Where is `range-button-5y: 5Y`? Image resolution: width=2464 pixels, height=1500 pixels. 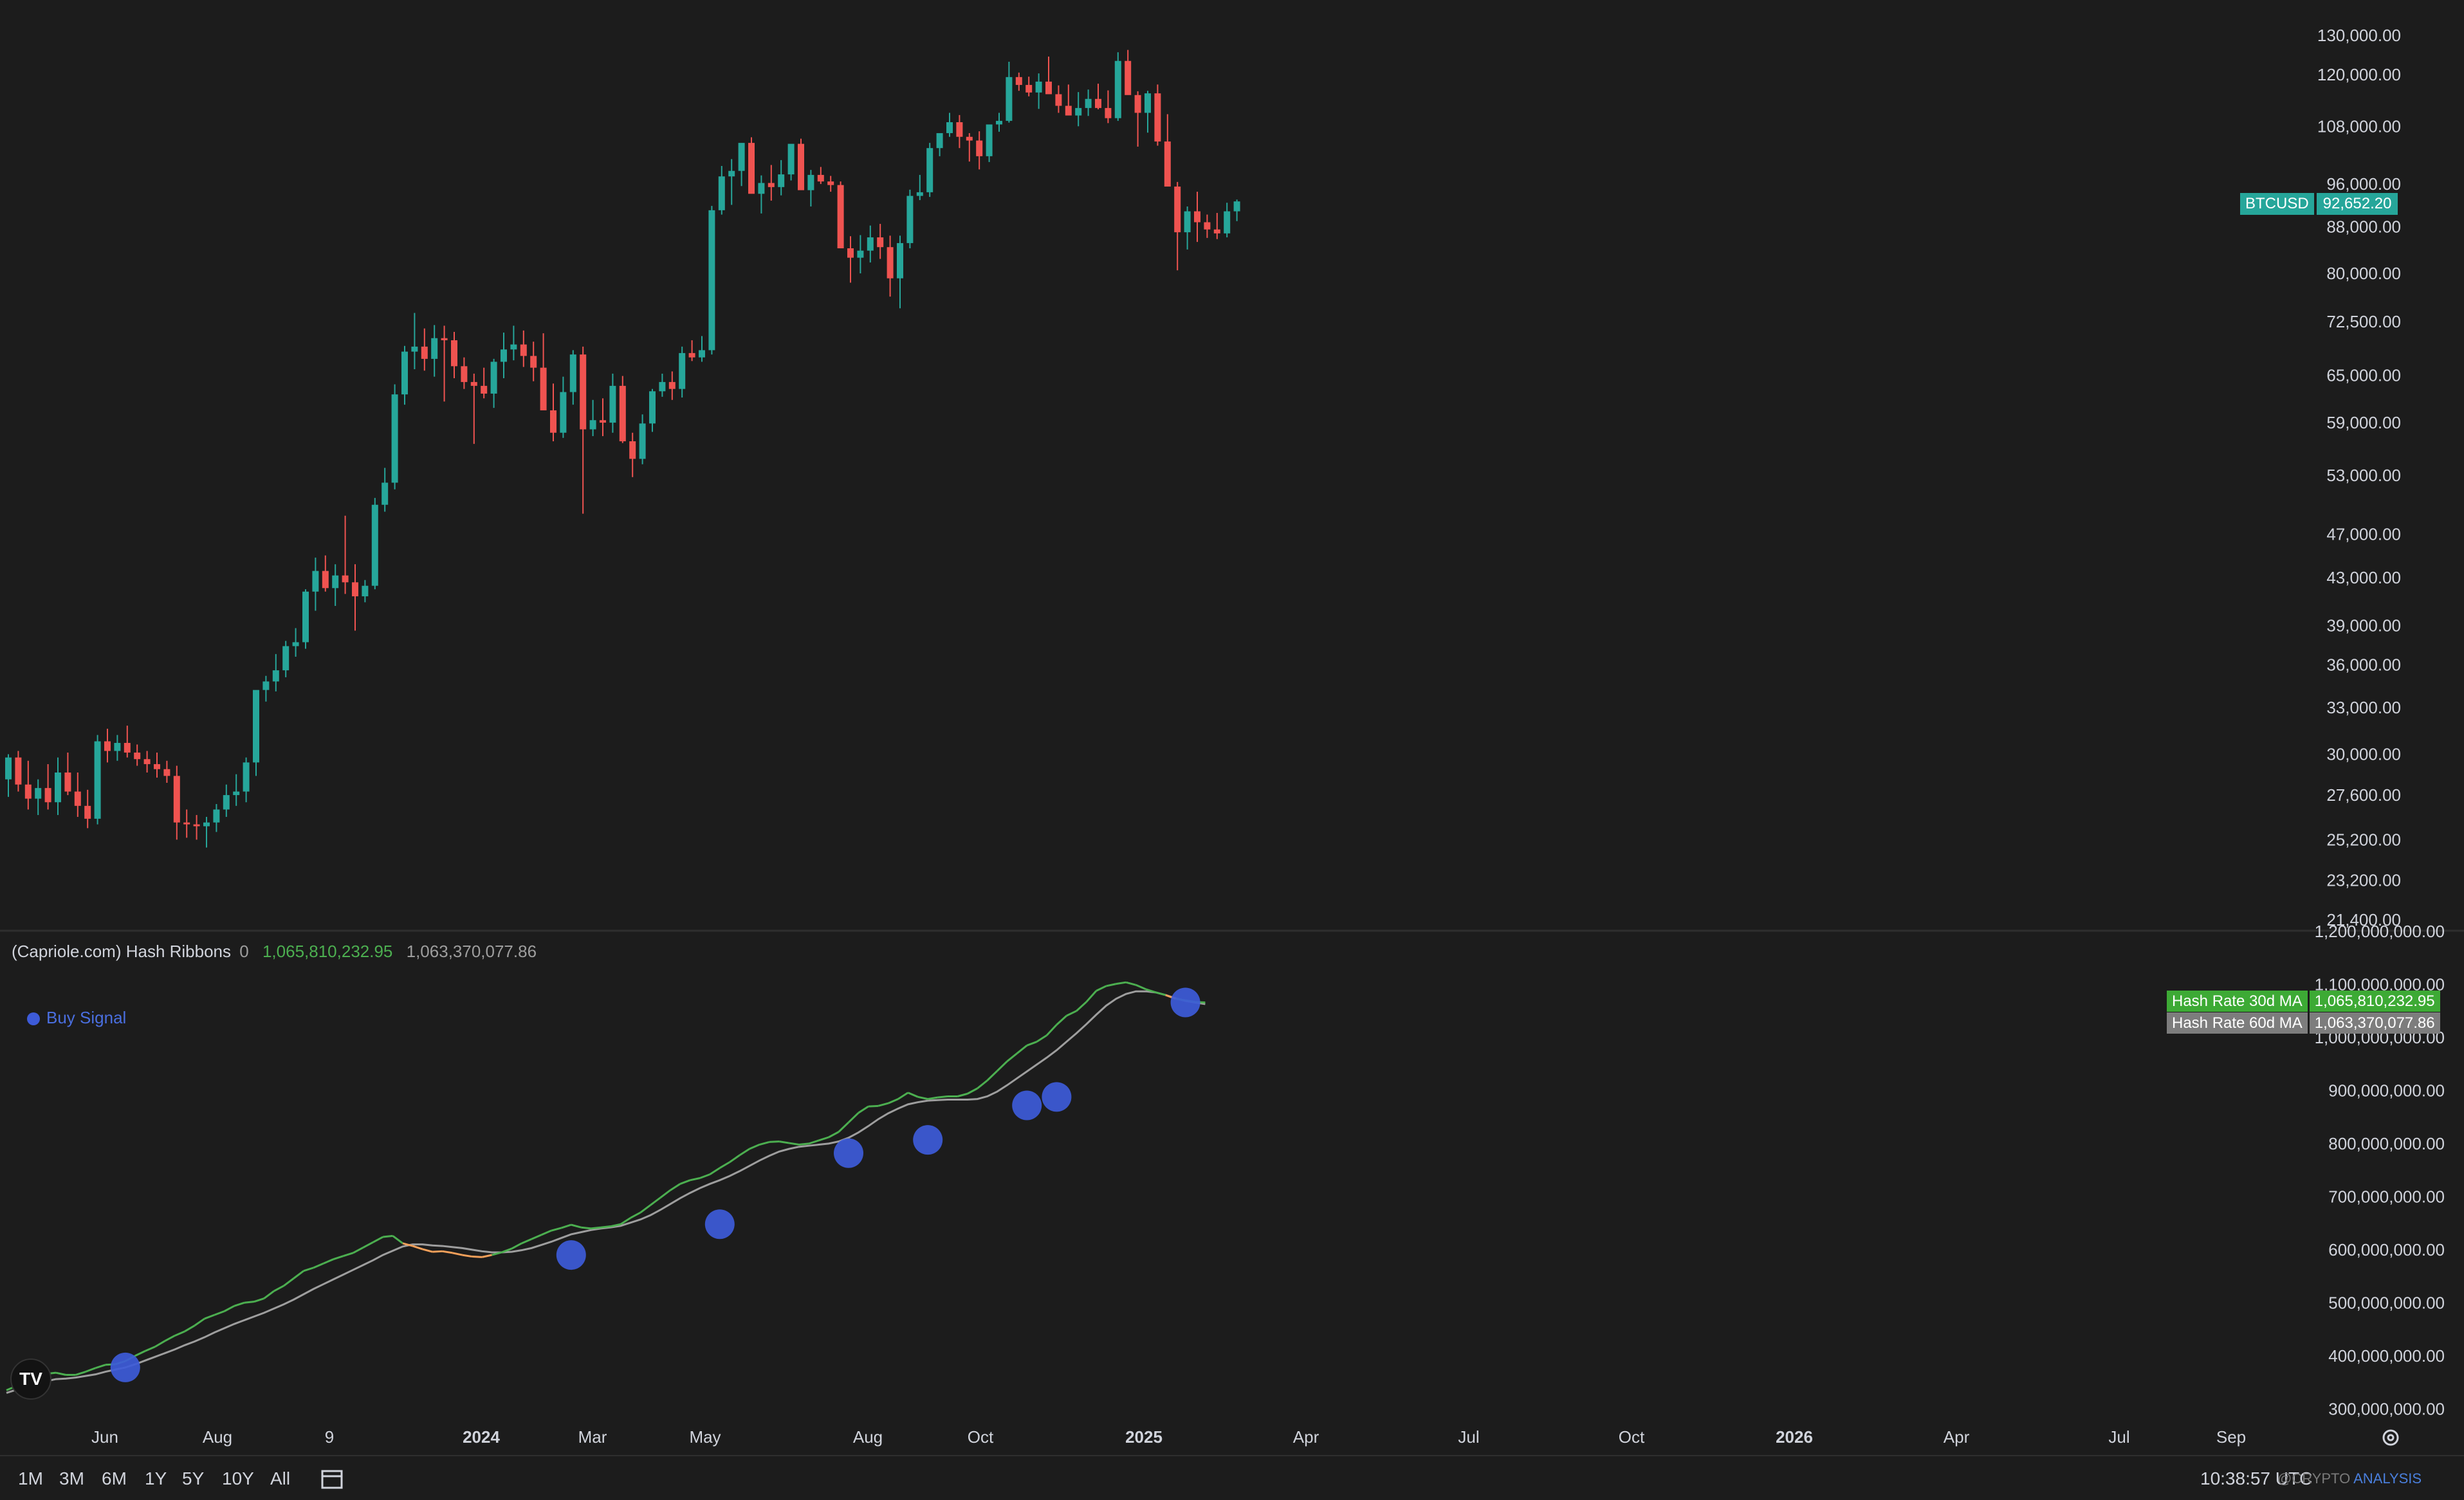 range-button-5y: 5Y is located at coordinates (193, 1478).